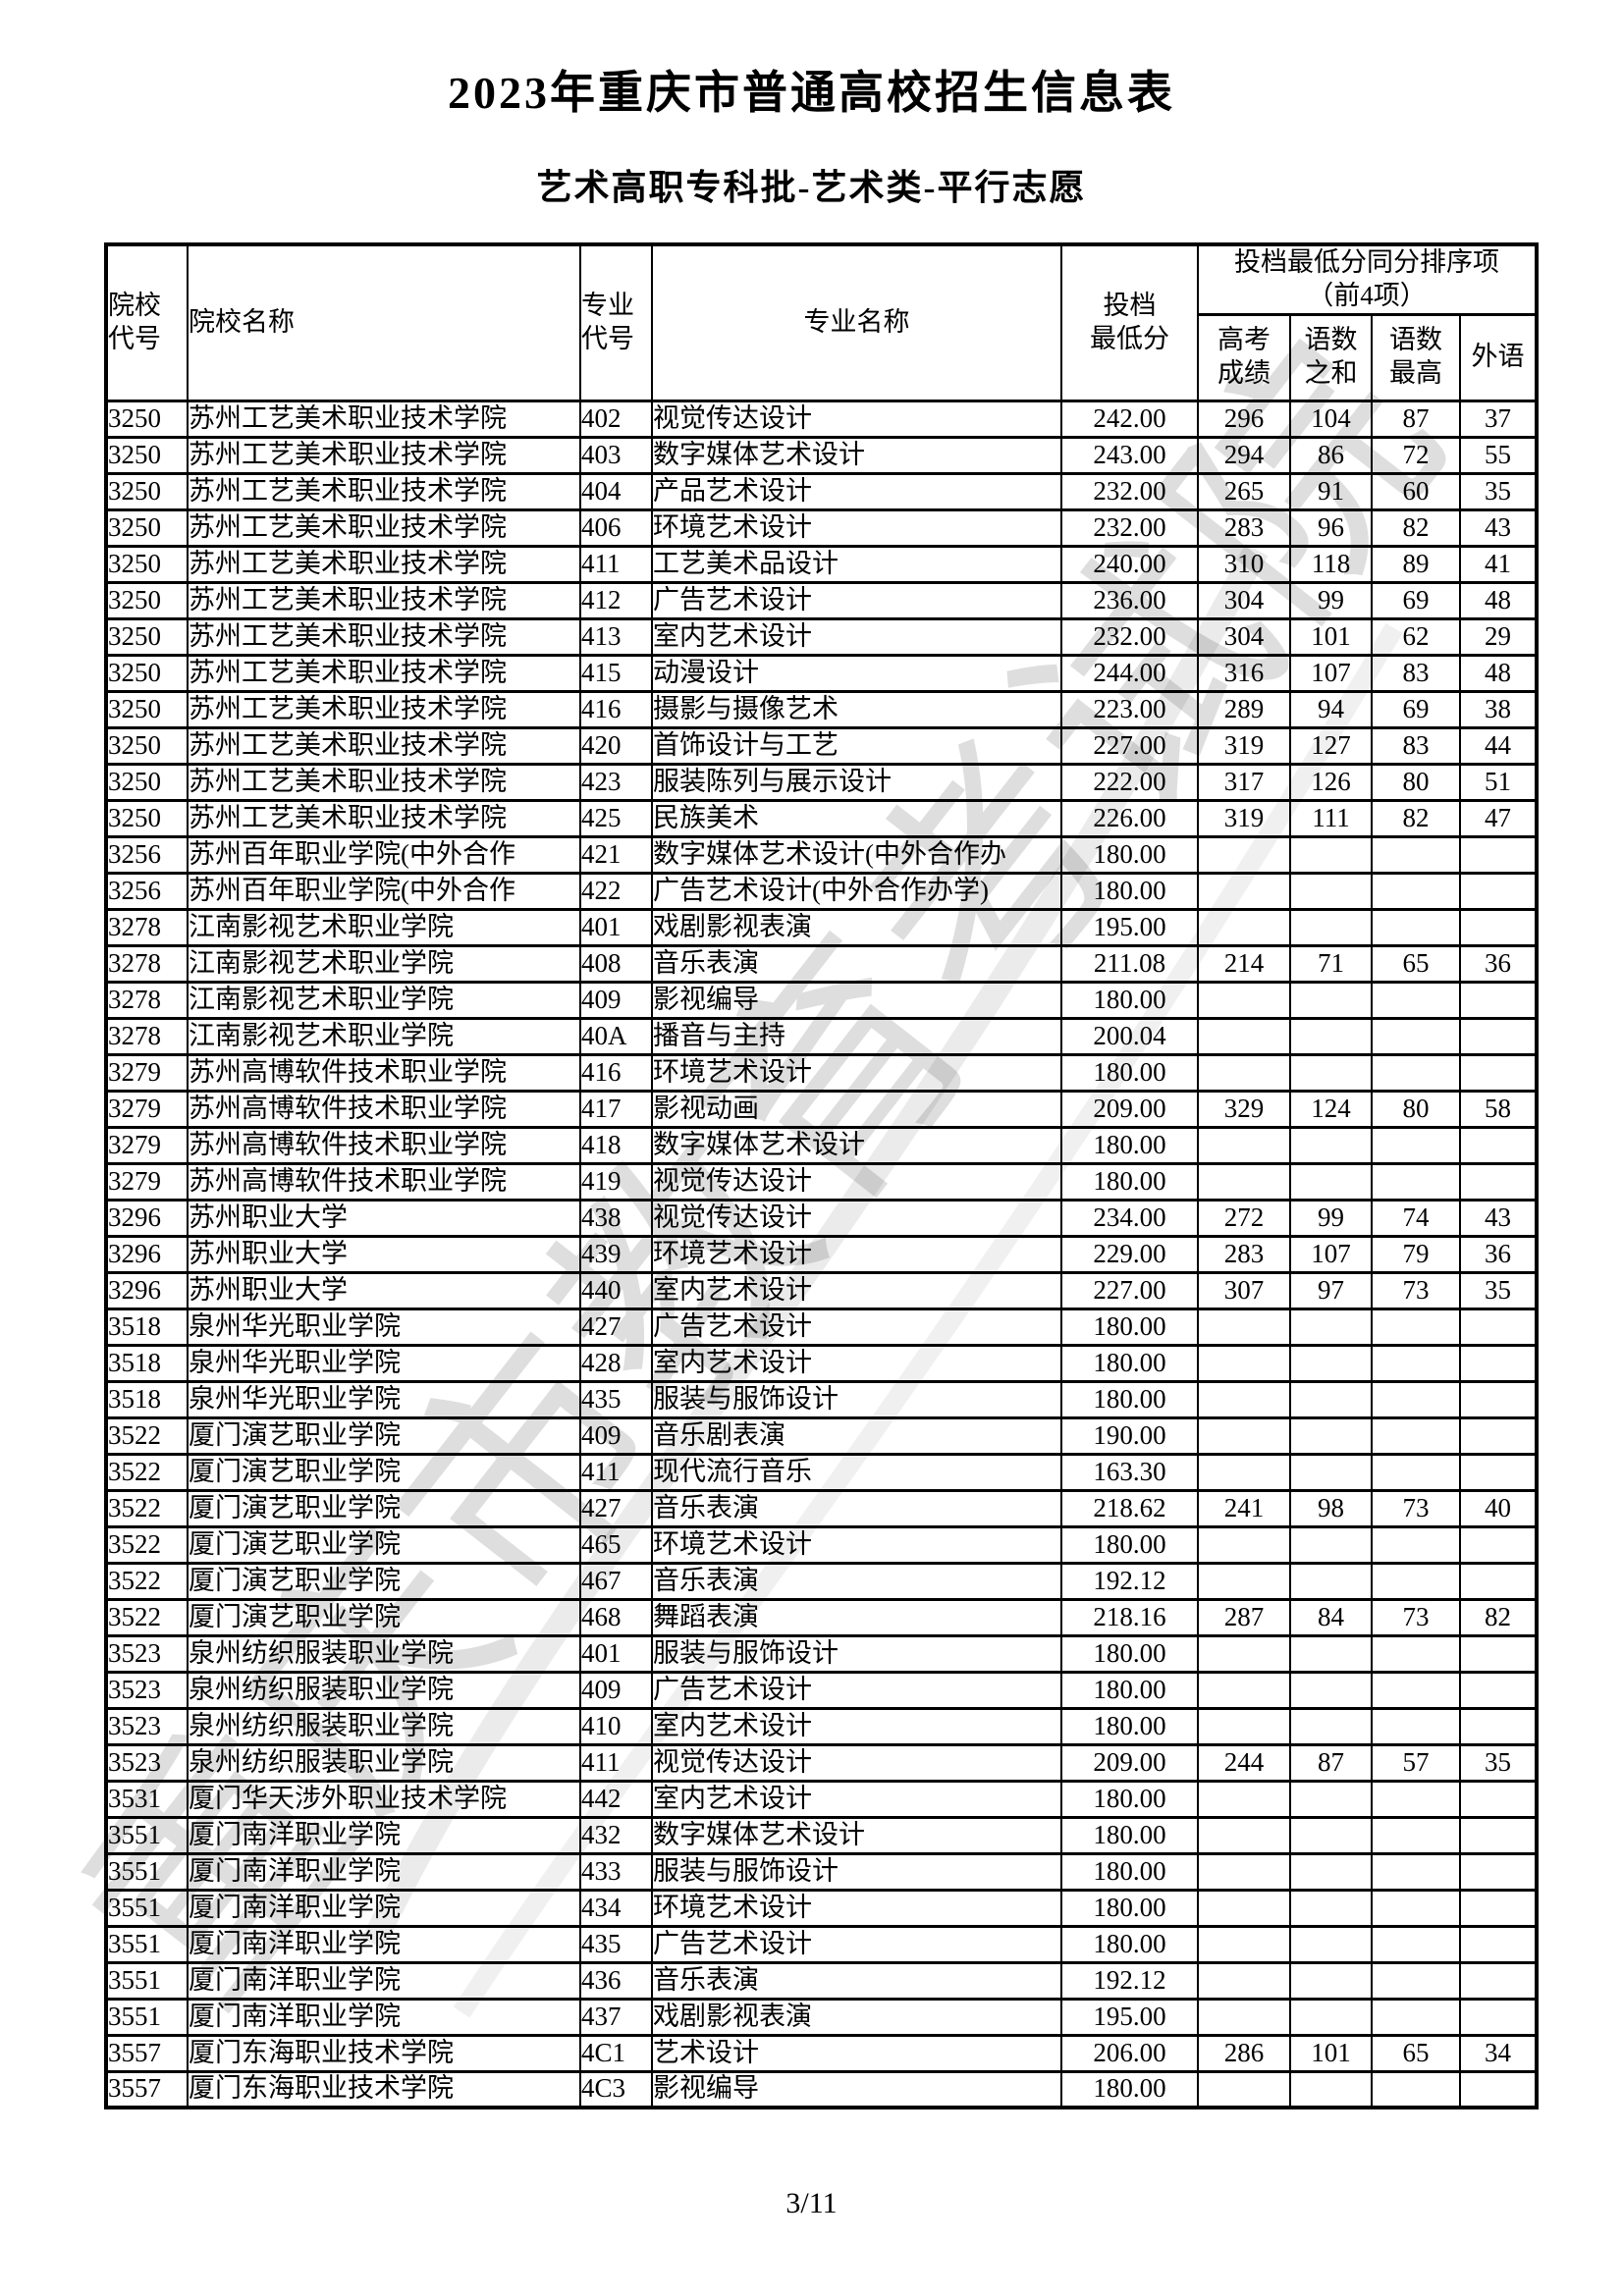  What do you see at coordinates (616, 1581) in the screenshot?
I see `major-code-cell: 467` at bounding box center [616, 1581].